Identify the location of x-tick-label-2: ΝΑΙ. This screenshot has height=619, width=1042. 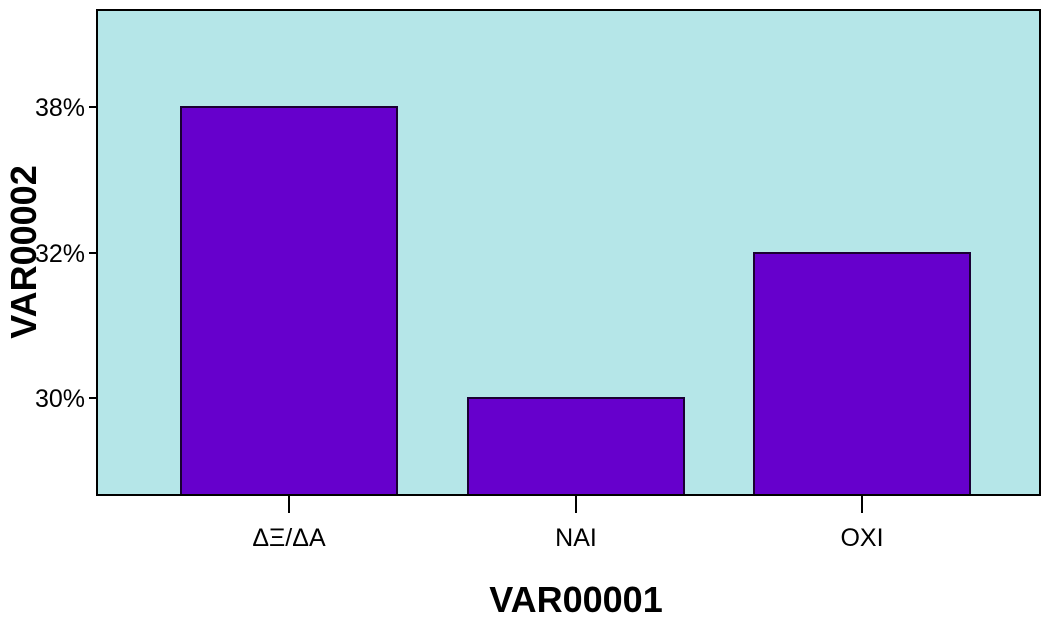
(576, 538).